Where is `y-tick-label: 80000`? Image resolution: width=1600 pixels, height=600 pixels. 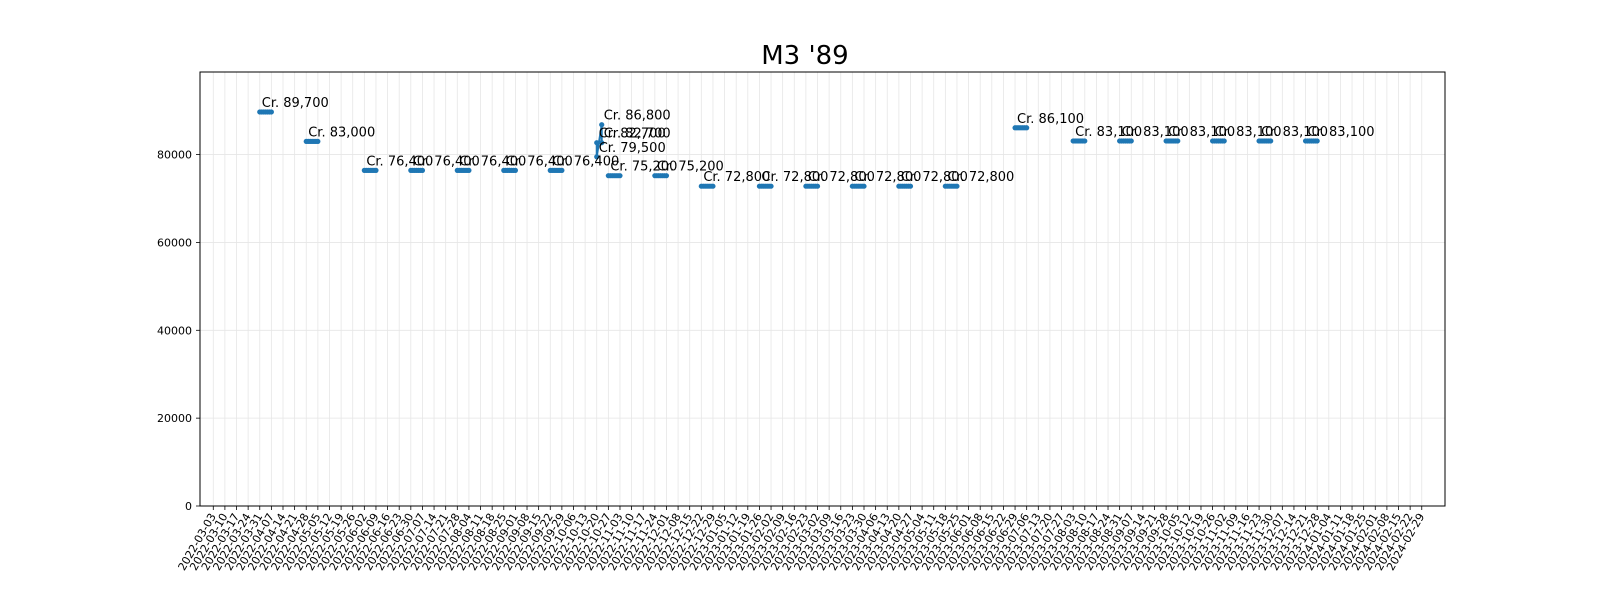 y-tick-label: 80000 is located at coordinates (174, 155).